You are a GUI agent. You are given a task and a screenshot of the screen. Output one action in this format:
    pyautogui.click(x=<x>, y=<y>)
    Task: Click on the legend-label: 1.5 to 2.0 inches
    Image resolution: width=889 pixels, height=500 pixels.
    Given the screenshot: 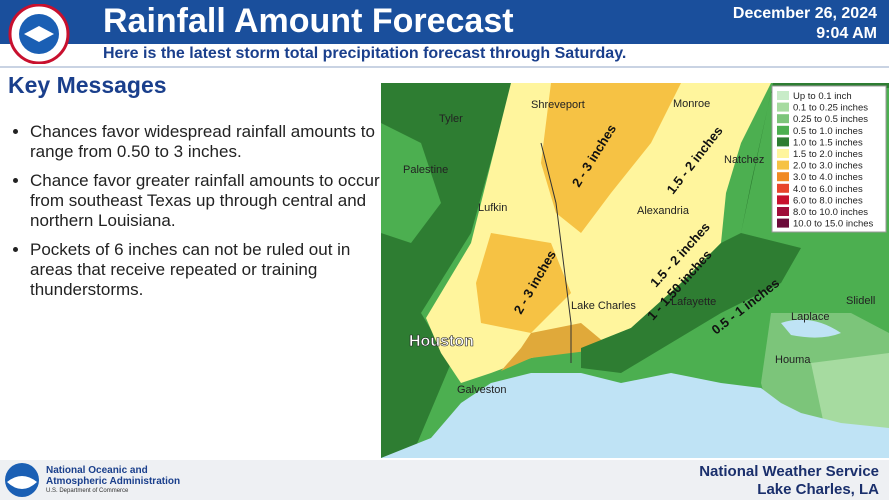 What is the action you would take?
    pyautogui.click(x=828, y=154)
    